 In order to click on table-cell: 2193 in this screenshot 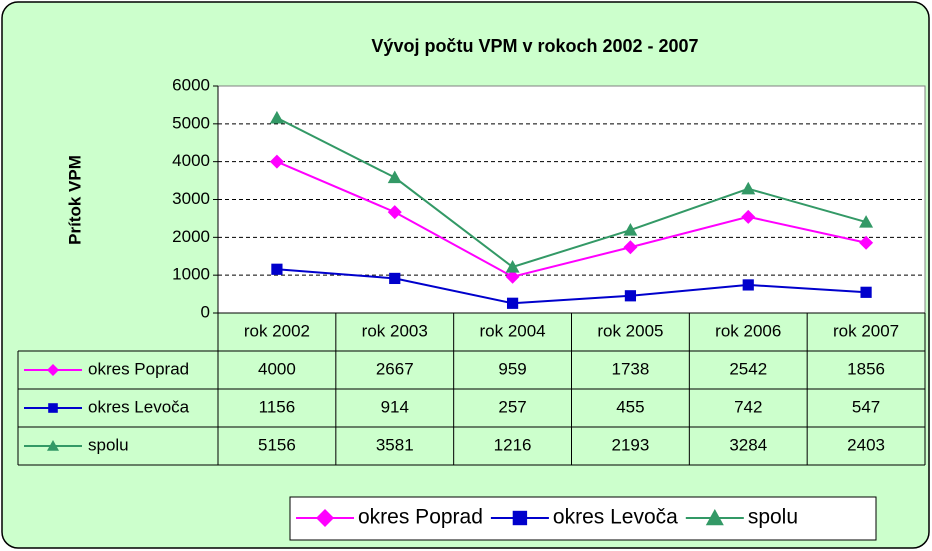, I will do `click(631, 444)`.